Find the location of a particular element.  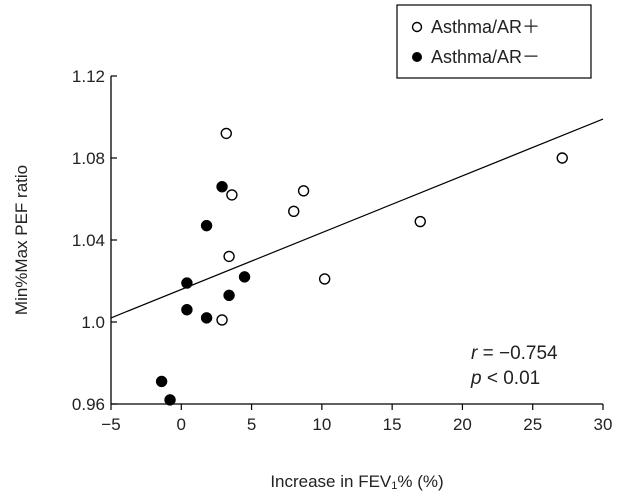

x-tick-label: 0 is located at coordinates (181, 424).